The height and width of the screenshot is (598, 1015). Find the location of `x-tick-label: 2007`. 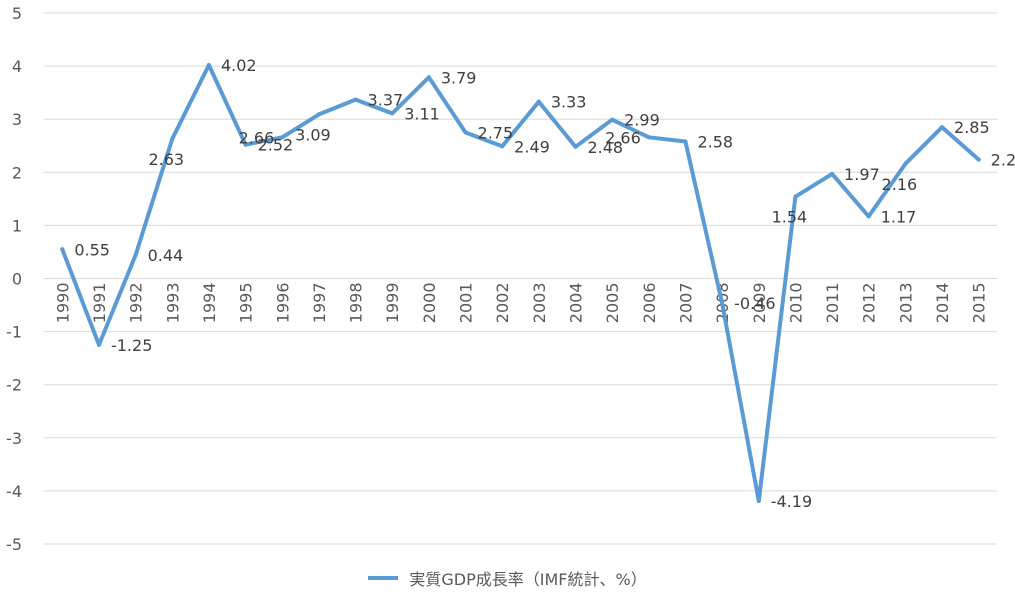

x-tick-label: 2007 is located at coordinates (685, 303).